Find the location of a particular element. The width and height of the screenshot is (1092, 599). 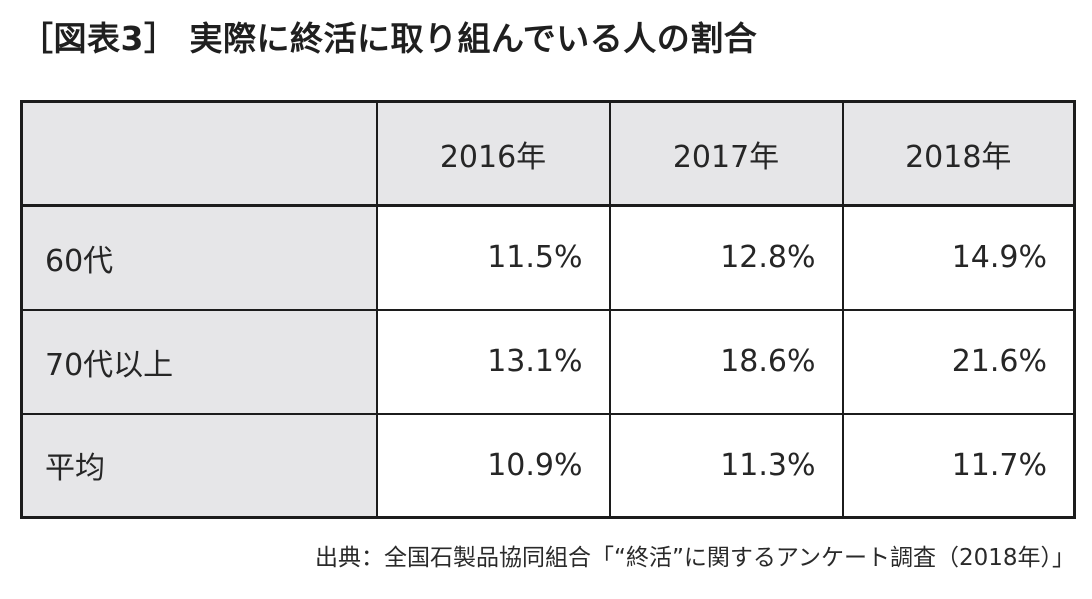

value-60s-2016: 11.5% is located at coordinates (493, 257).